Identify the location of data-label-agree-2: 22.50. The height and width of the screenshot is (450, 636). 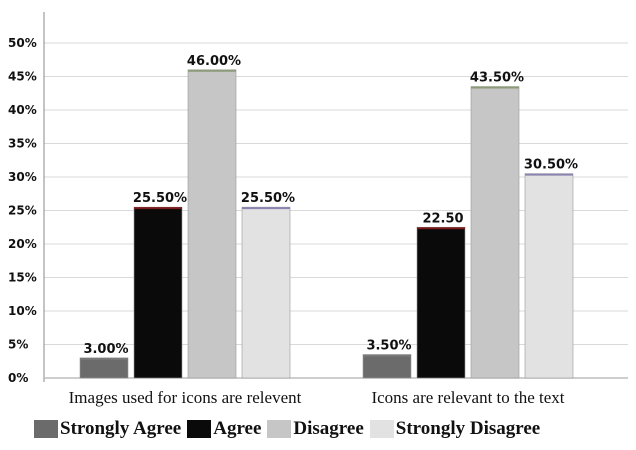
(442, 218).